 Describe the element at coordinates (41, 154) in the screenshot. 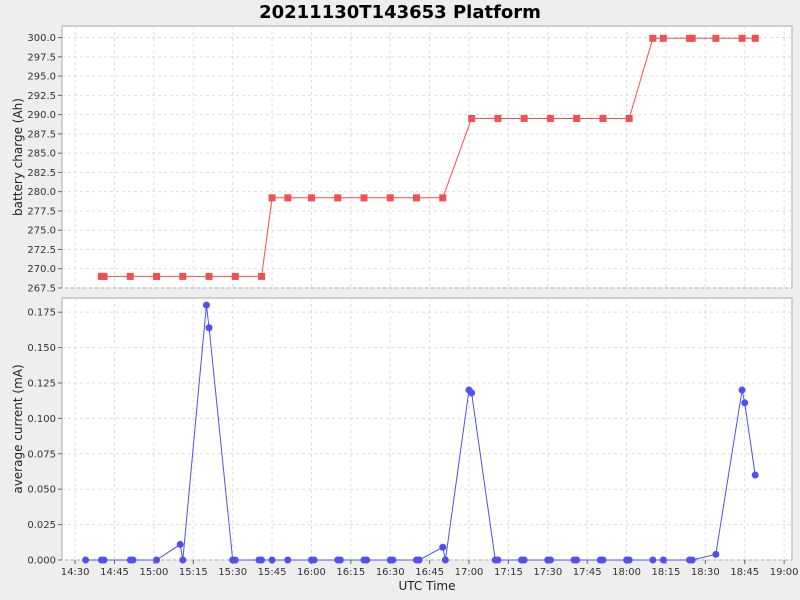

I see `y-tick-label: 285.0` at that location.